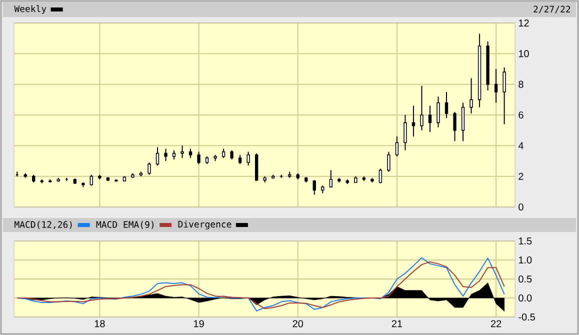  Describe the element at coordinates (99, 324) in the screenshot. I see `x-tick-label: 18` at that location.